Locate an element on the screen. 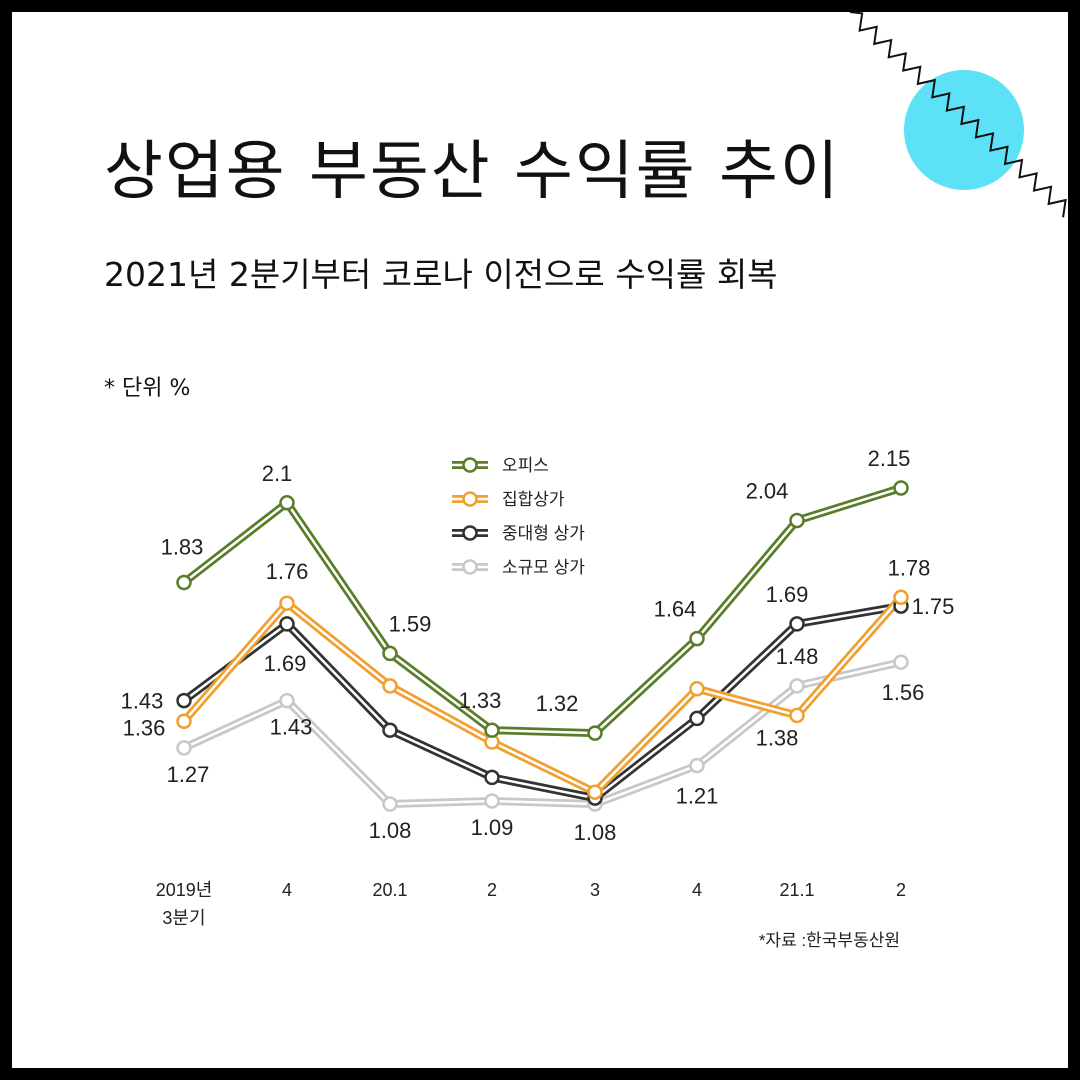 The image size is (1080, 1080). legend-item: 집합상가 is located at coordinates (508, 499).